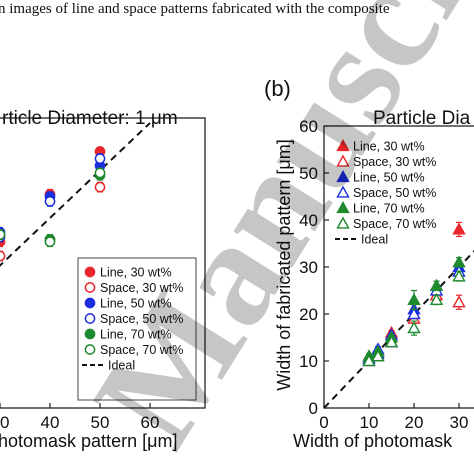  I want to click on x-tick-label: 50, so click(100, 422).